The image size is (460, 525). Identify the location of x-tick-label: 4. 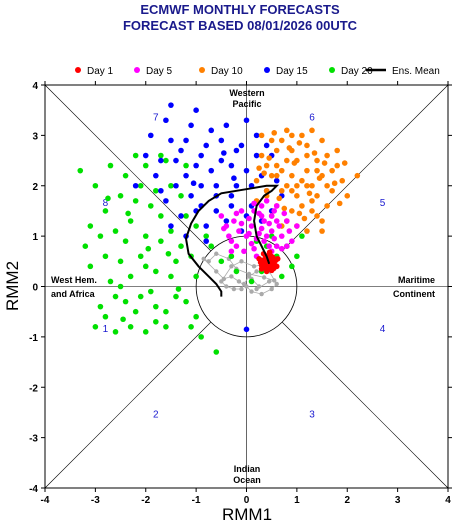
(448, 500).